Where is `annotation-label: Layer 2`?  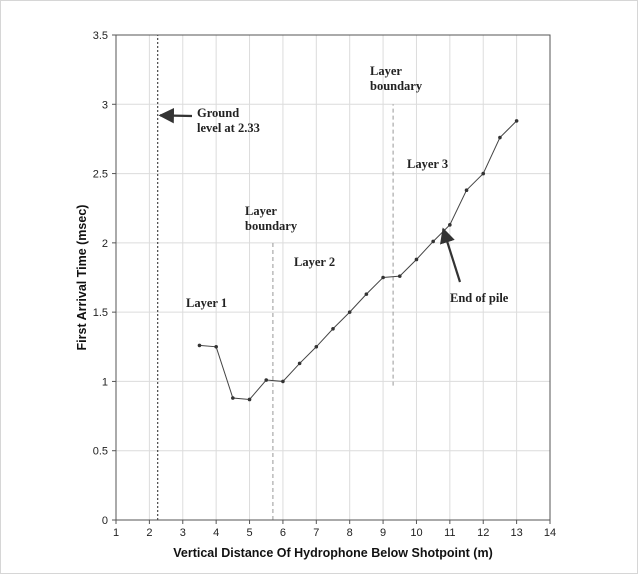
annotation-label: Layer 2 is located at coordinates (314, 262).